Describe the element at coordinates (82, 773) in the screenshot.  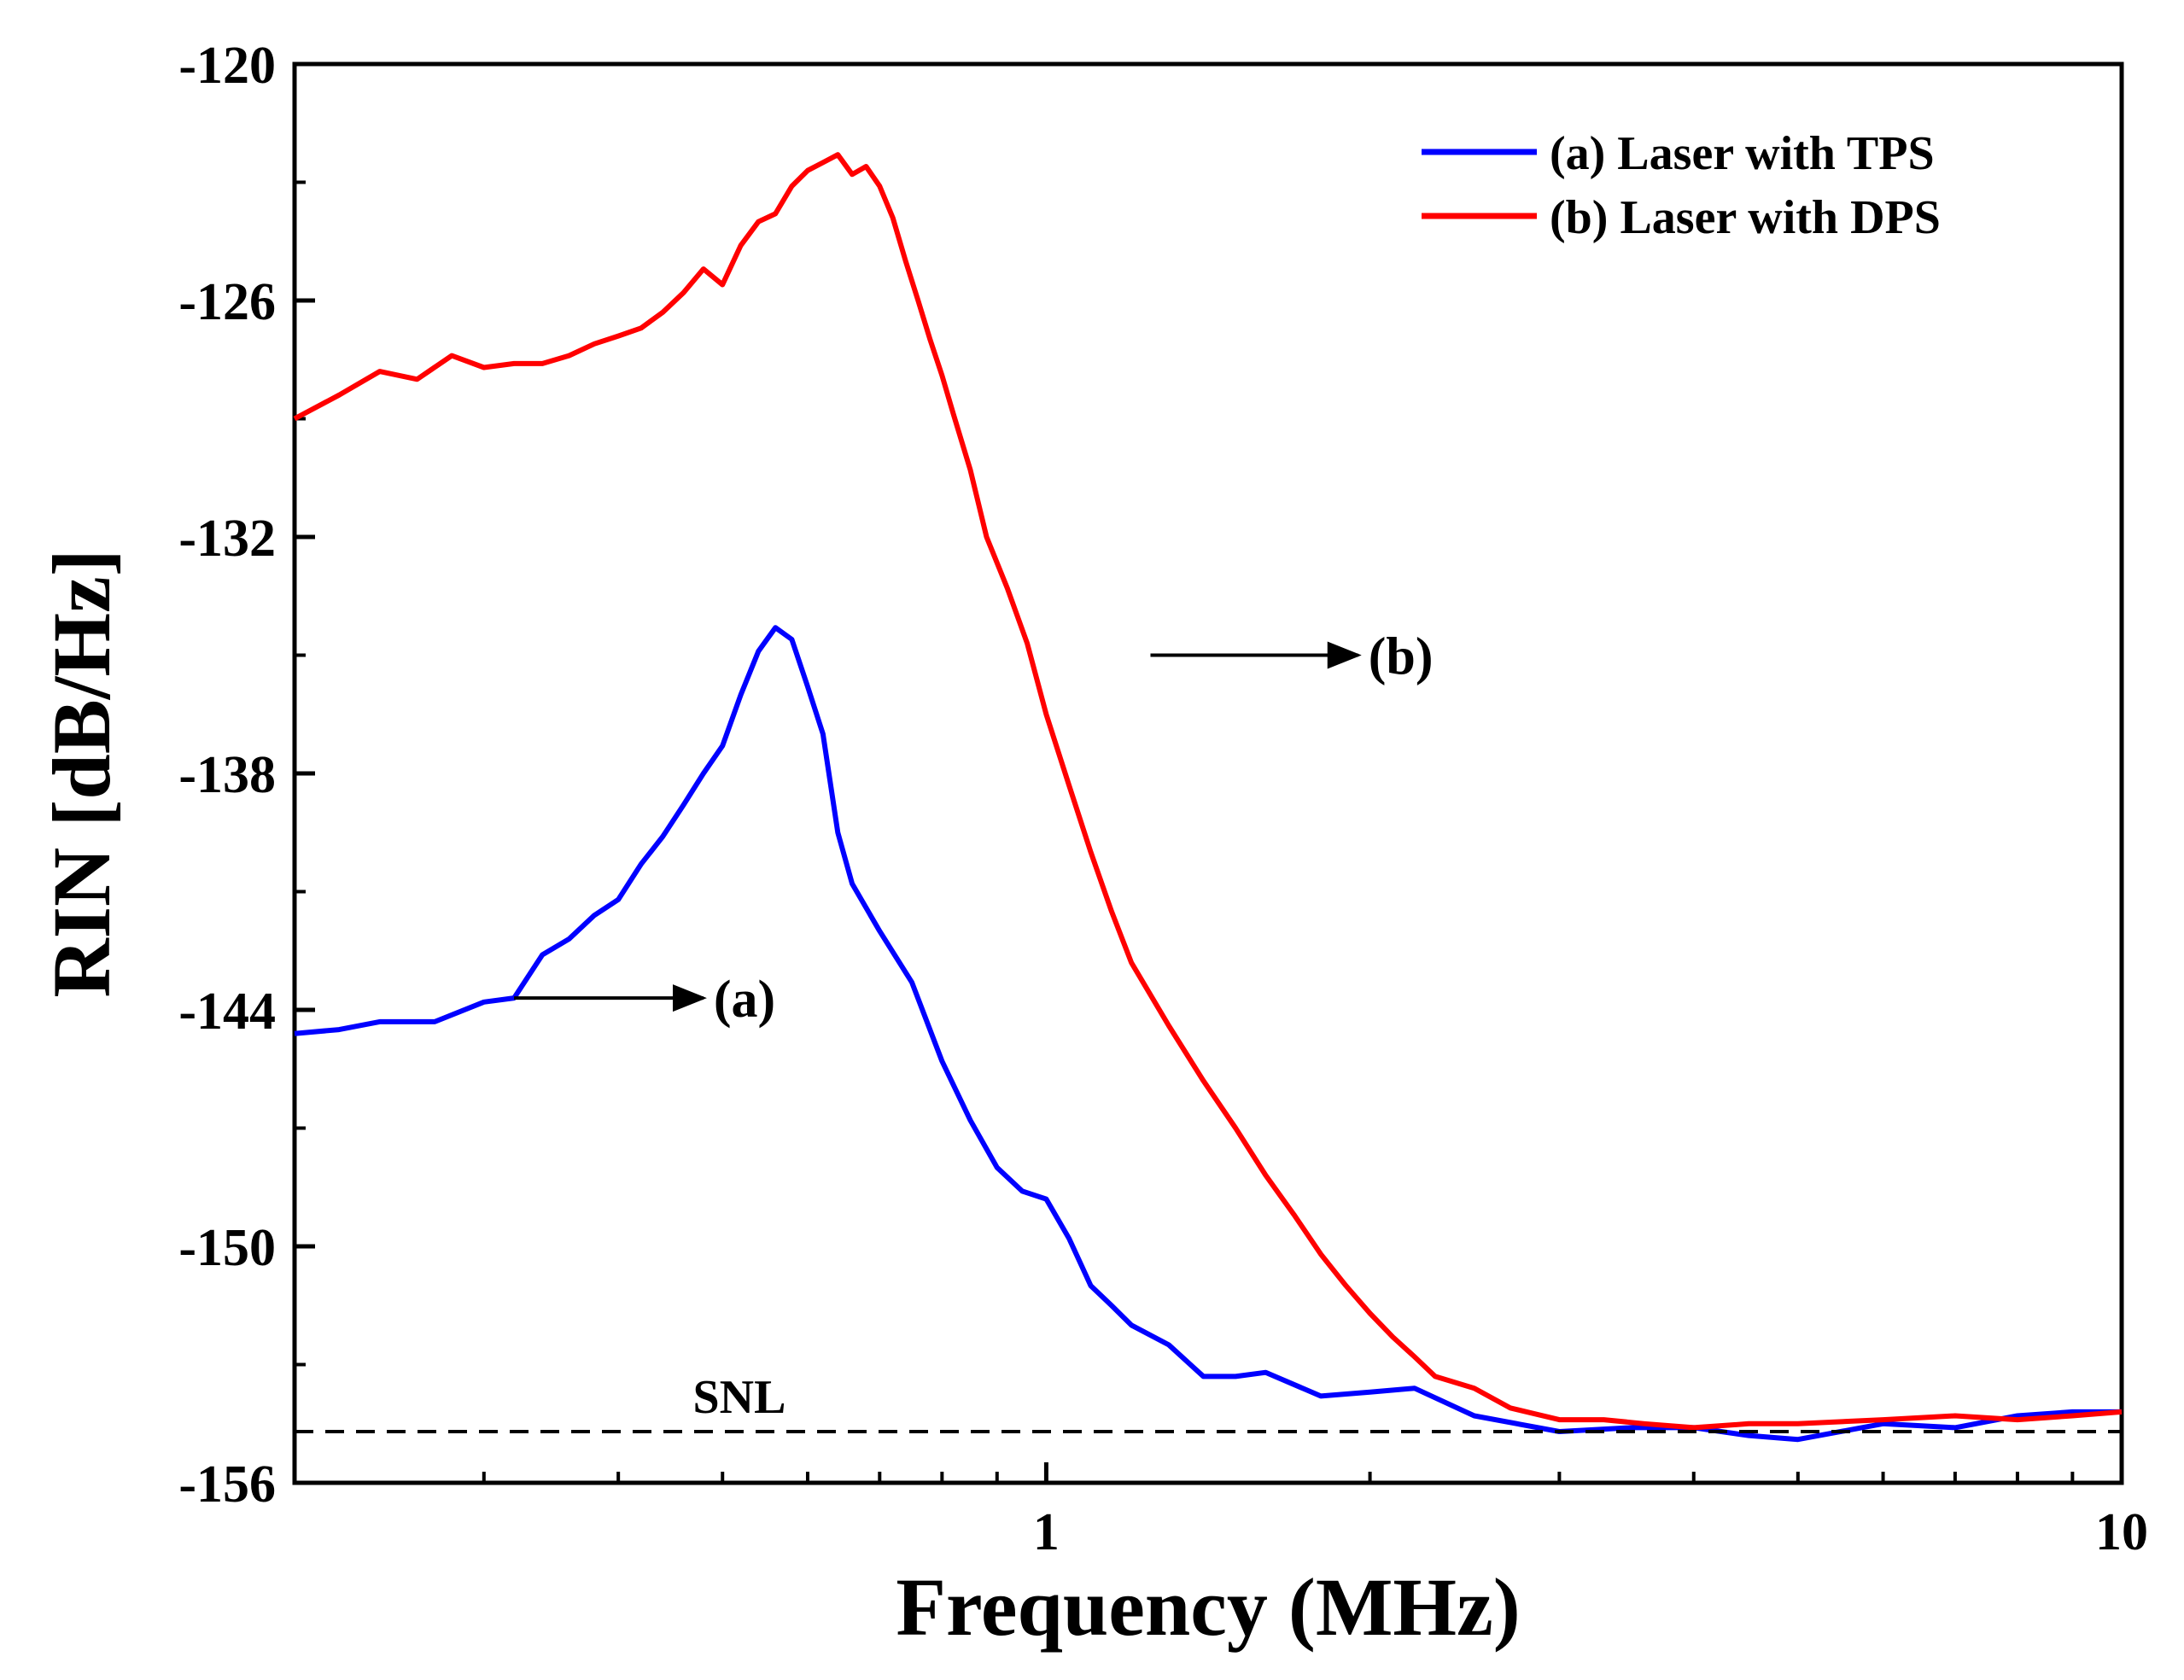
I see `y-axis-title: RIN [dB/Hz]` at that location.